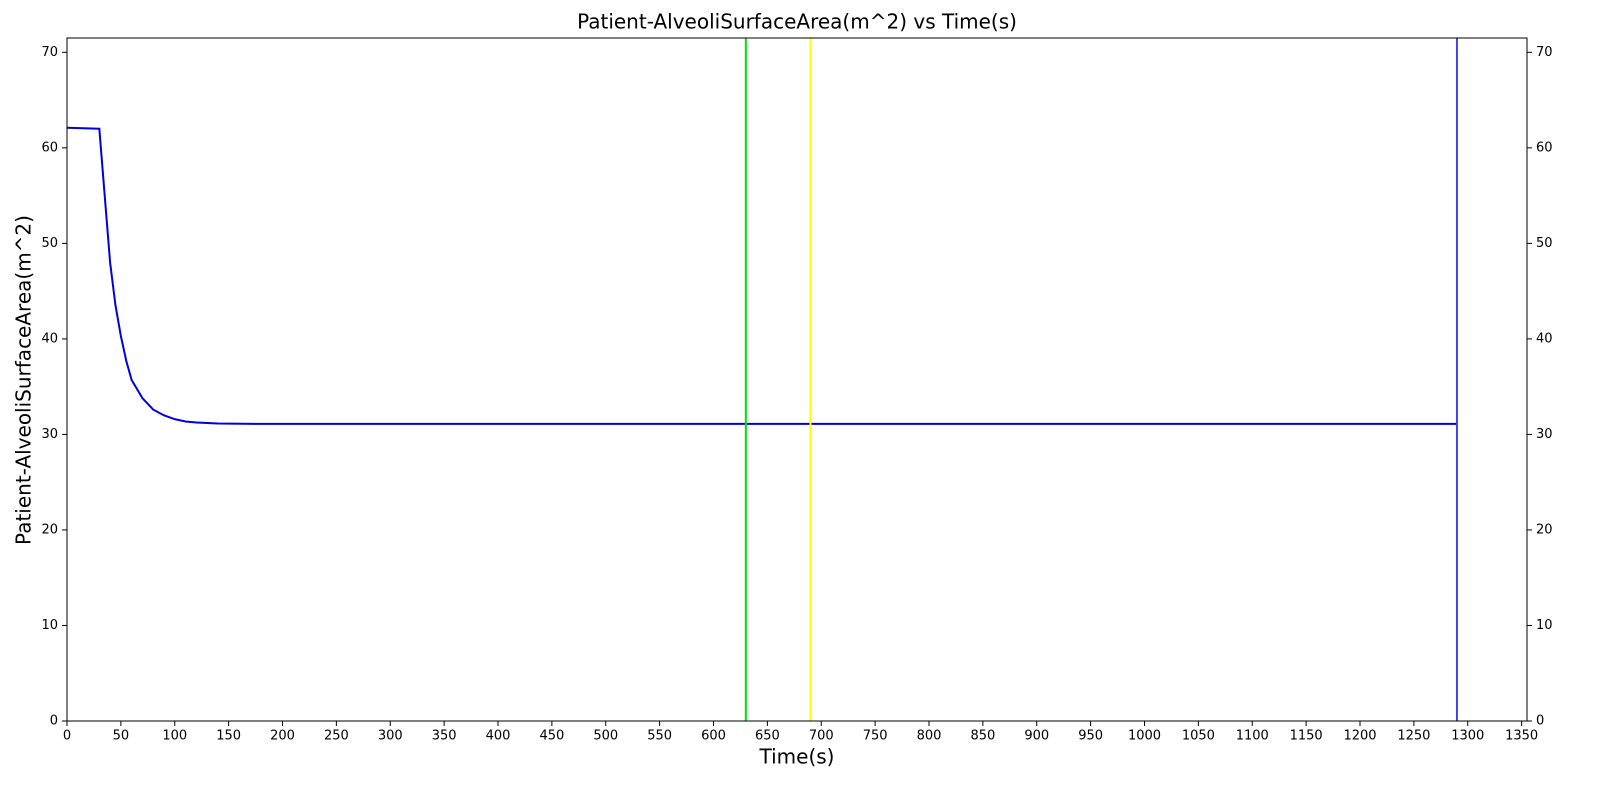 The width and height of the screenshot is (1600, 800). Describe the element at coordinates (1359, 736) in the screenshot. I see `x-tick-label: 1200` at that location.